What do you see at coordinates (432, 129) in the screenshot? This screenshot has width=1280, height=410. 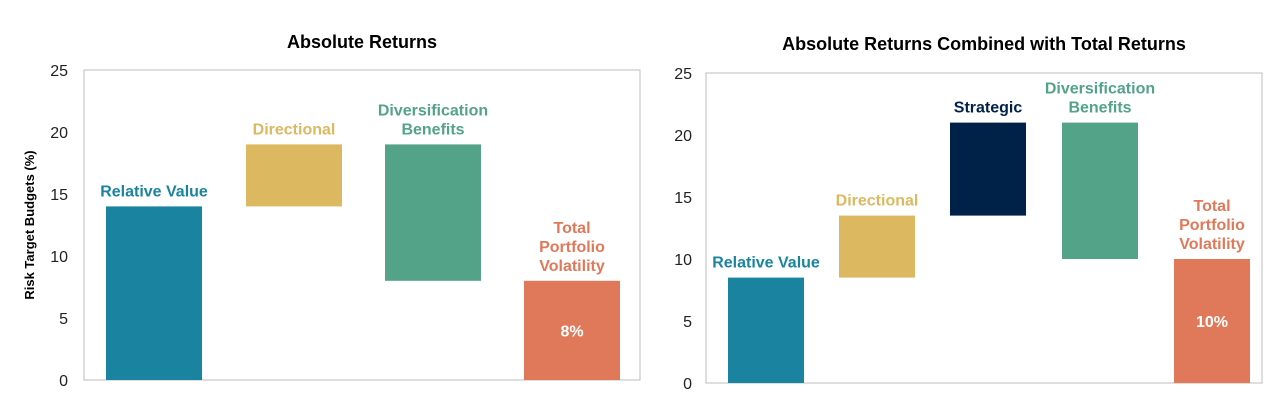 I see `chart-1-bar-3-label: Benefits` at bounding box center [432, 129].